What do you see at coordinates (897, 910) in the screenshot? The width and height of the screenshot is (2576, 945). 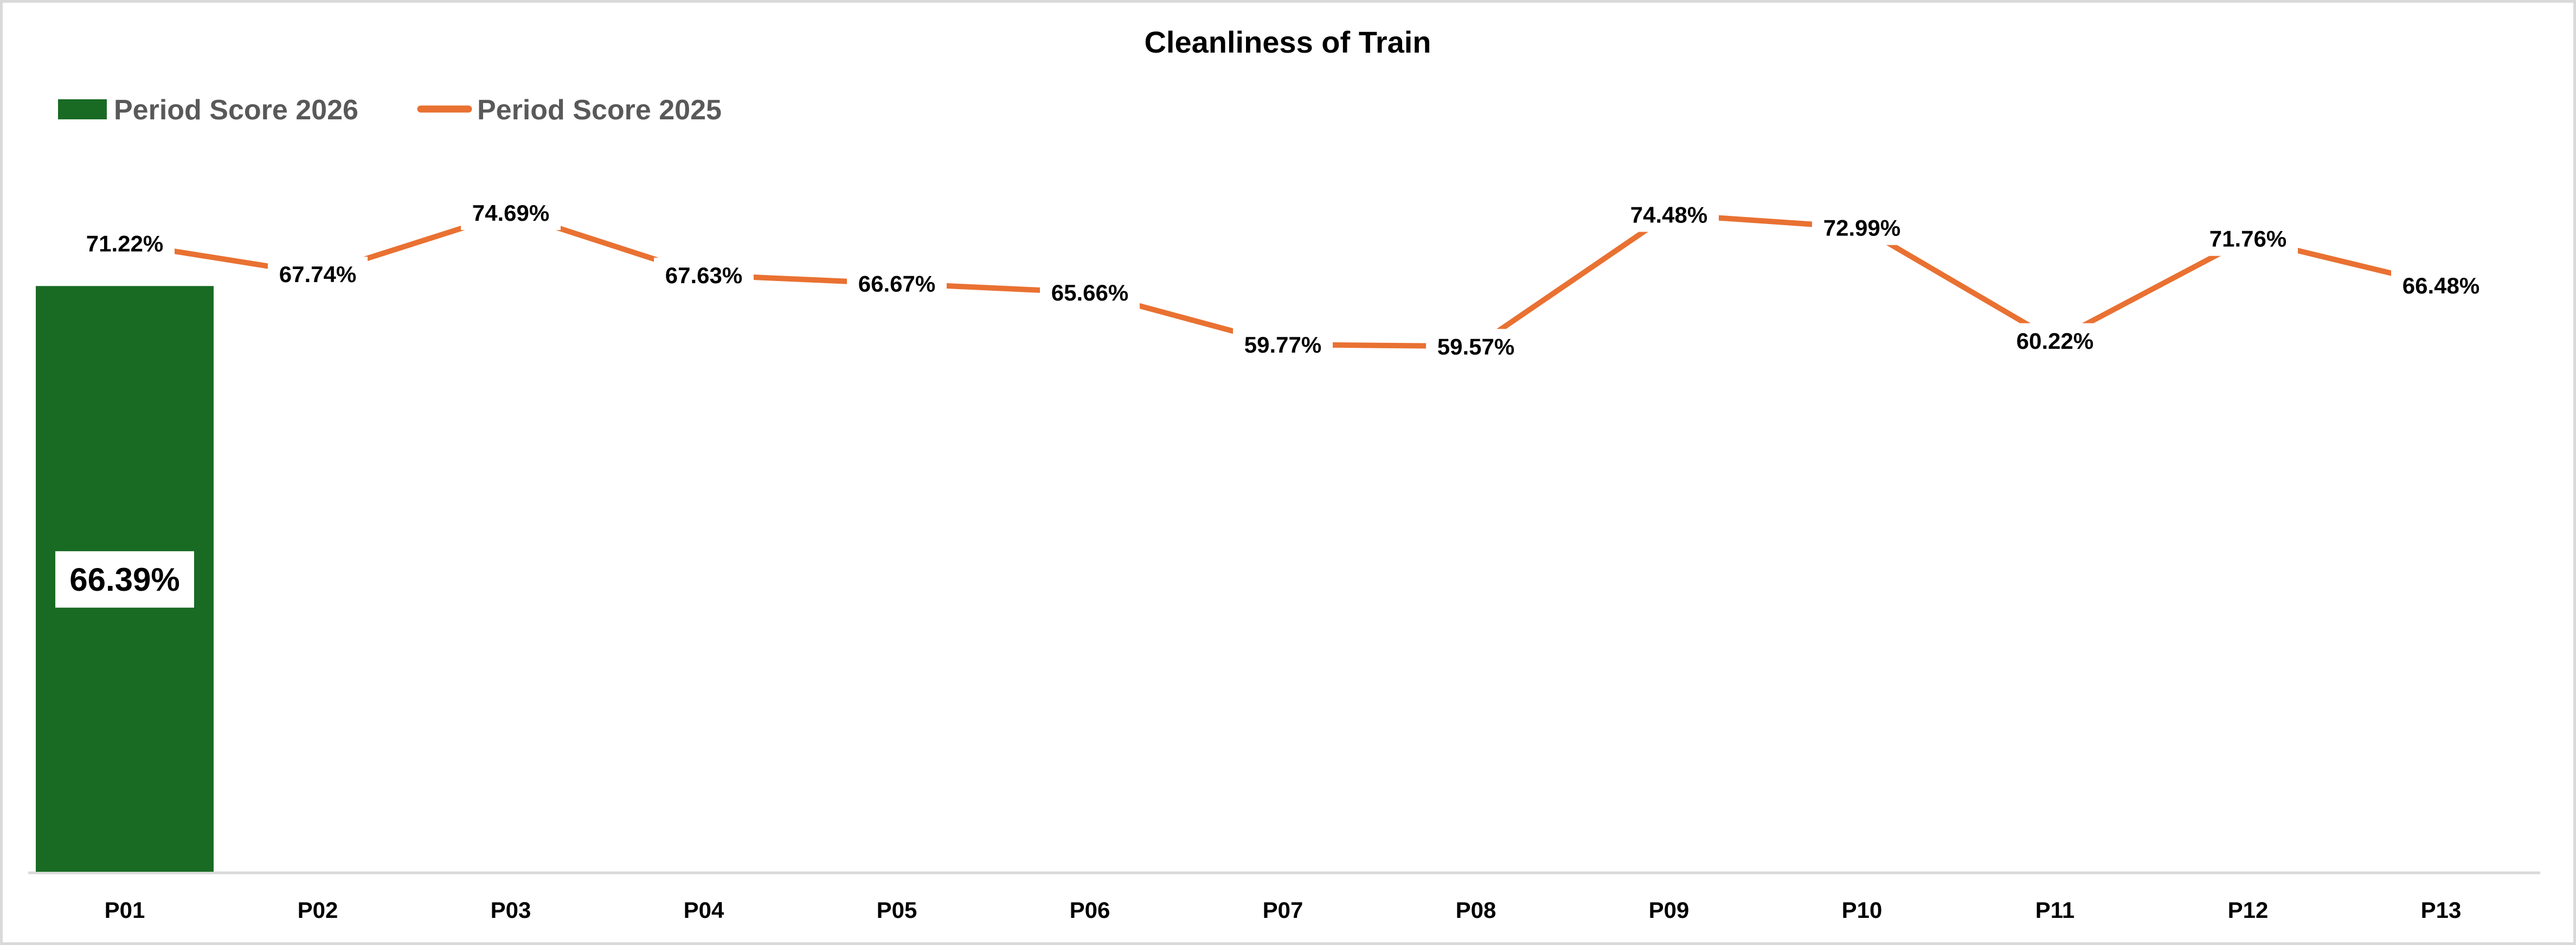 I see `x-axis-label-P05: P05` at bounding box center [897, 910].